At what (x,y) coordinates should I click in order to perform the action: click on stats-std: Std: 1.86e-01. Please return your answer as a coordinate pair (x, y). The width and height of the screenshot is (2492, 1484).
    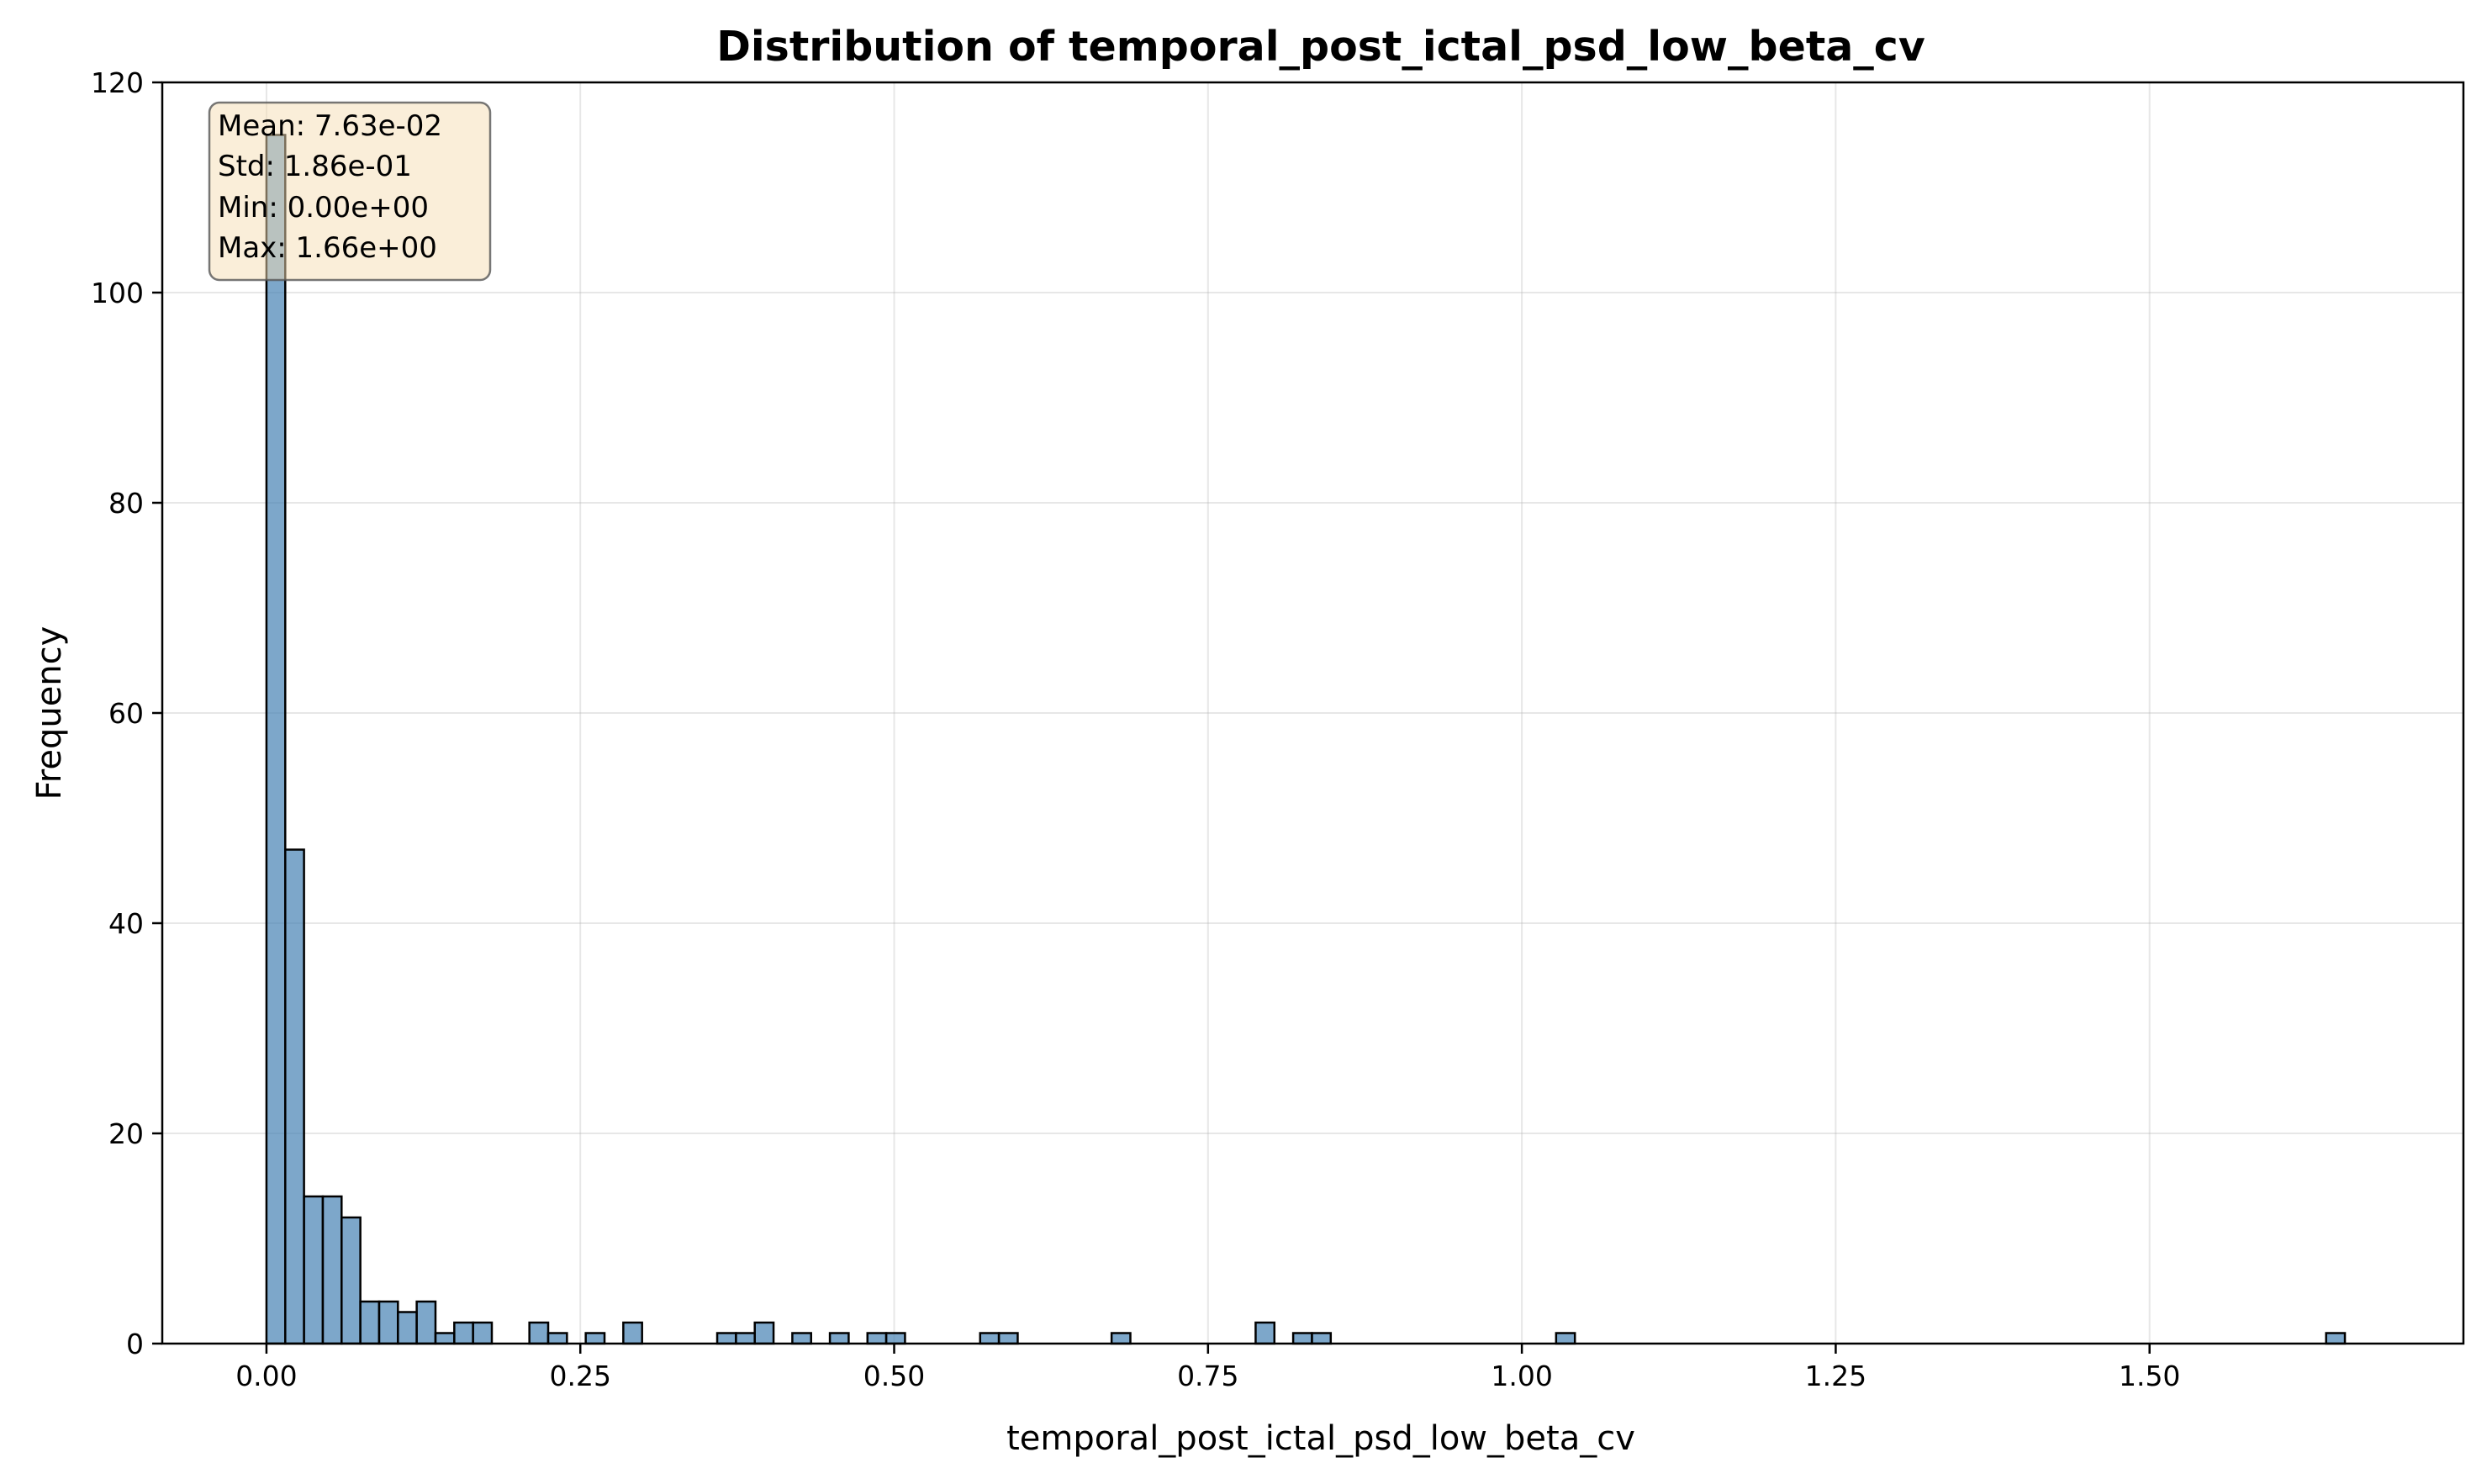
    Looking at the image, I should click on (315, 166).